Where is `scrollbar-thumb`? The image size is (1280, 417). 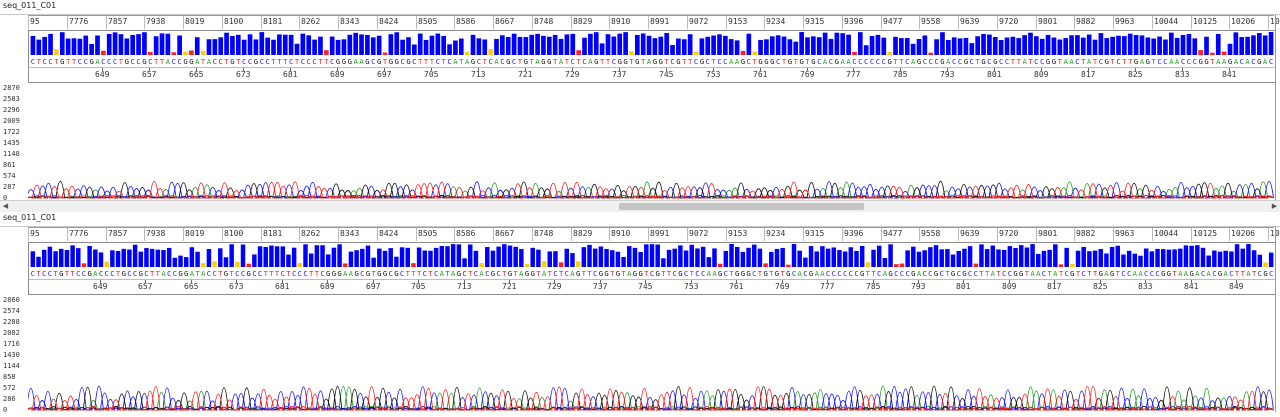 scrollbar-thumb is located at coordinates (741, 206).